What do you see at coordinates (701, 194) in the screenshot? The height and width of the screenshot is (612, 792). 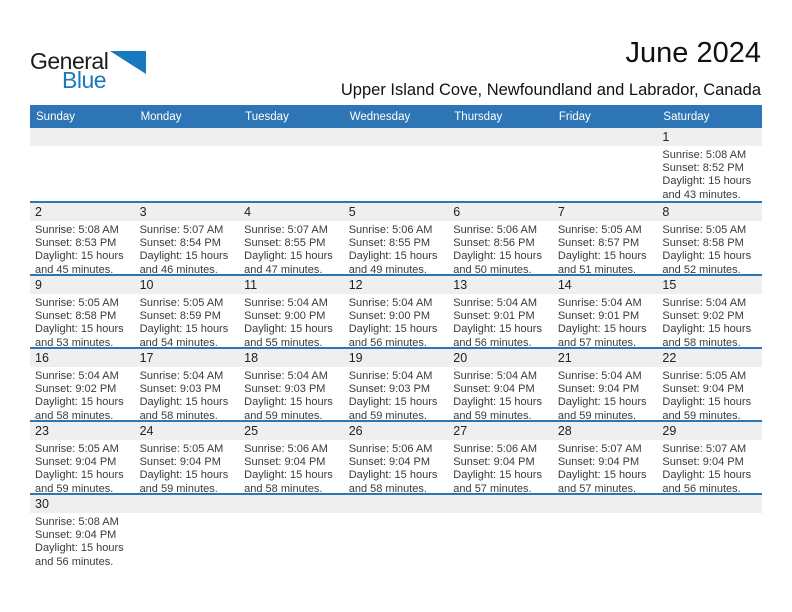 I see `day-detail-line: and 43 minutes.` at bounding box center [701, 194].